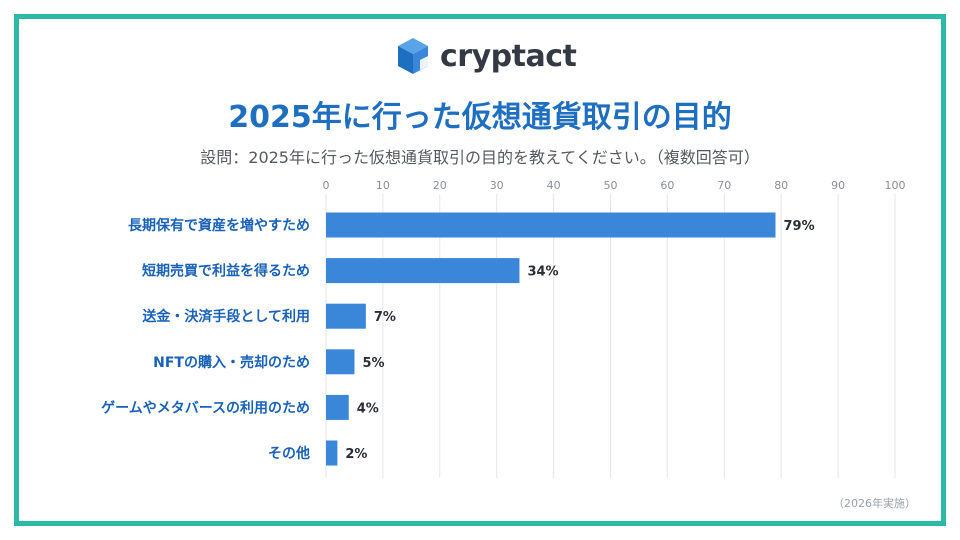 Image resolution: width=960 pixels, height=540 pixels. What do you see at coordinates (480, 157) in the screenshot?
I see `chart-subtitle: 設問：2025年に行った仮想通貨取引の目的を教えてください。（複数回答可）` at bounding box center [480, 157].